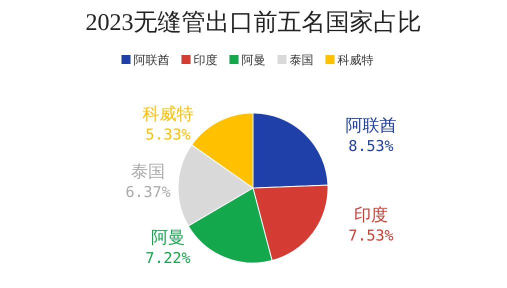 The width and height of the screenshot is (507, 288). Describe the element at coordinates (148, 172) in the screenshot. I see `slice-label: 泰国` at that location.